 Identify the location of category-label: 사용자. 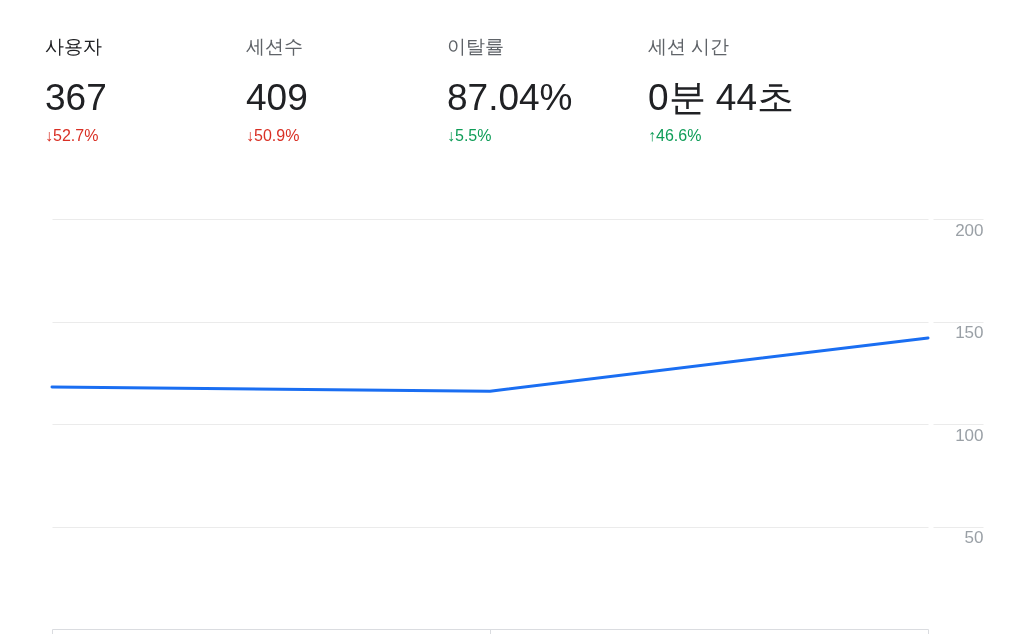
(73, 46).